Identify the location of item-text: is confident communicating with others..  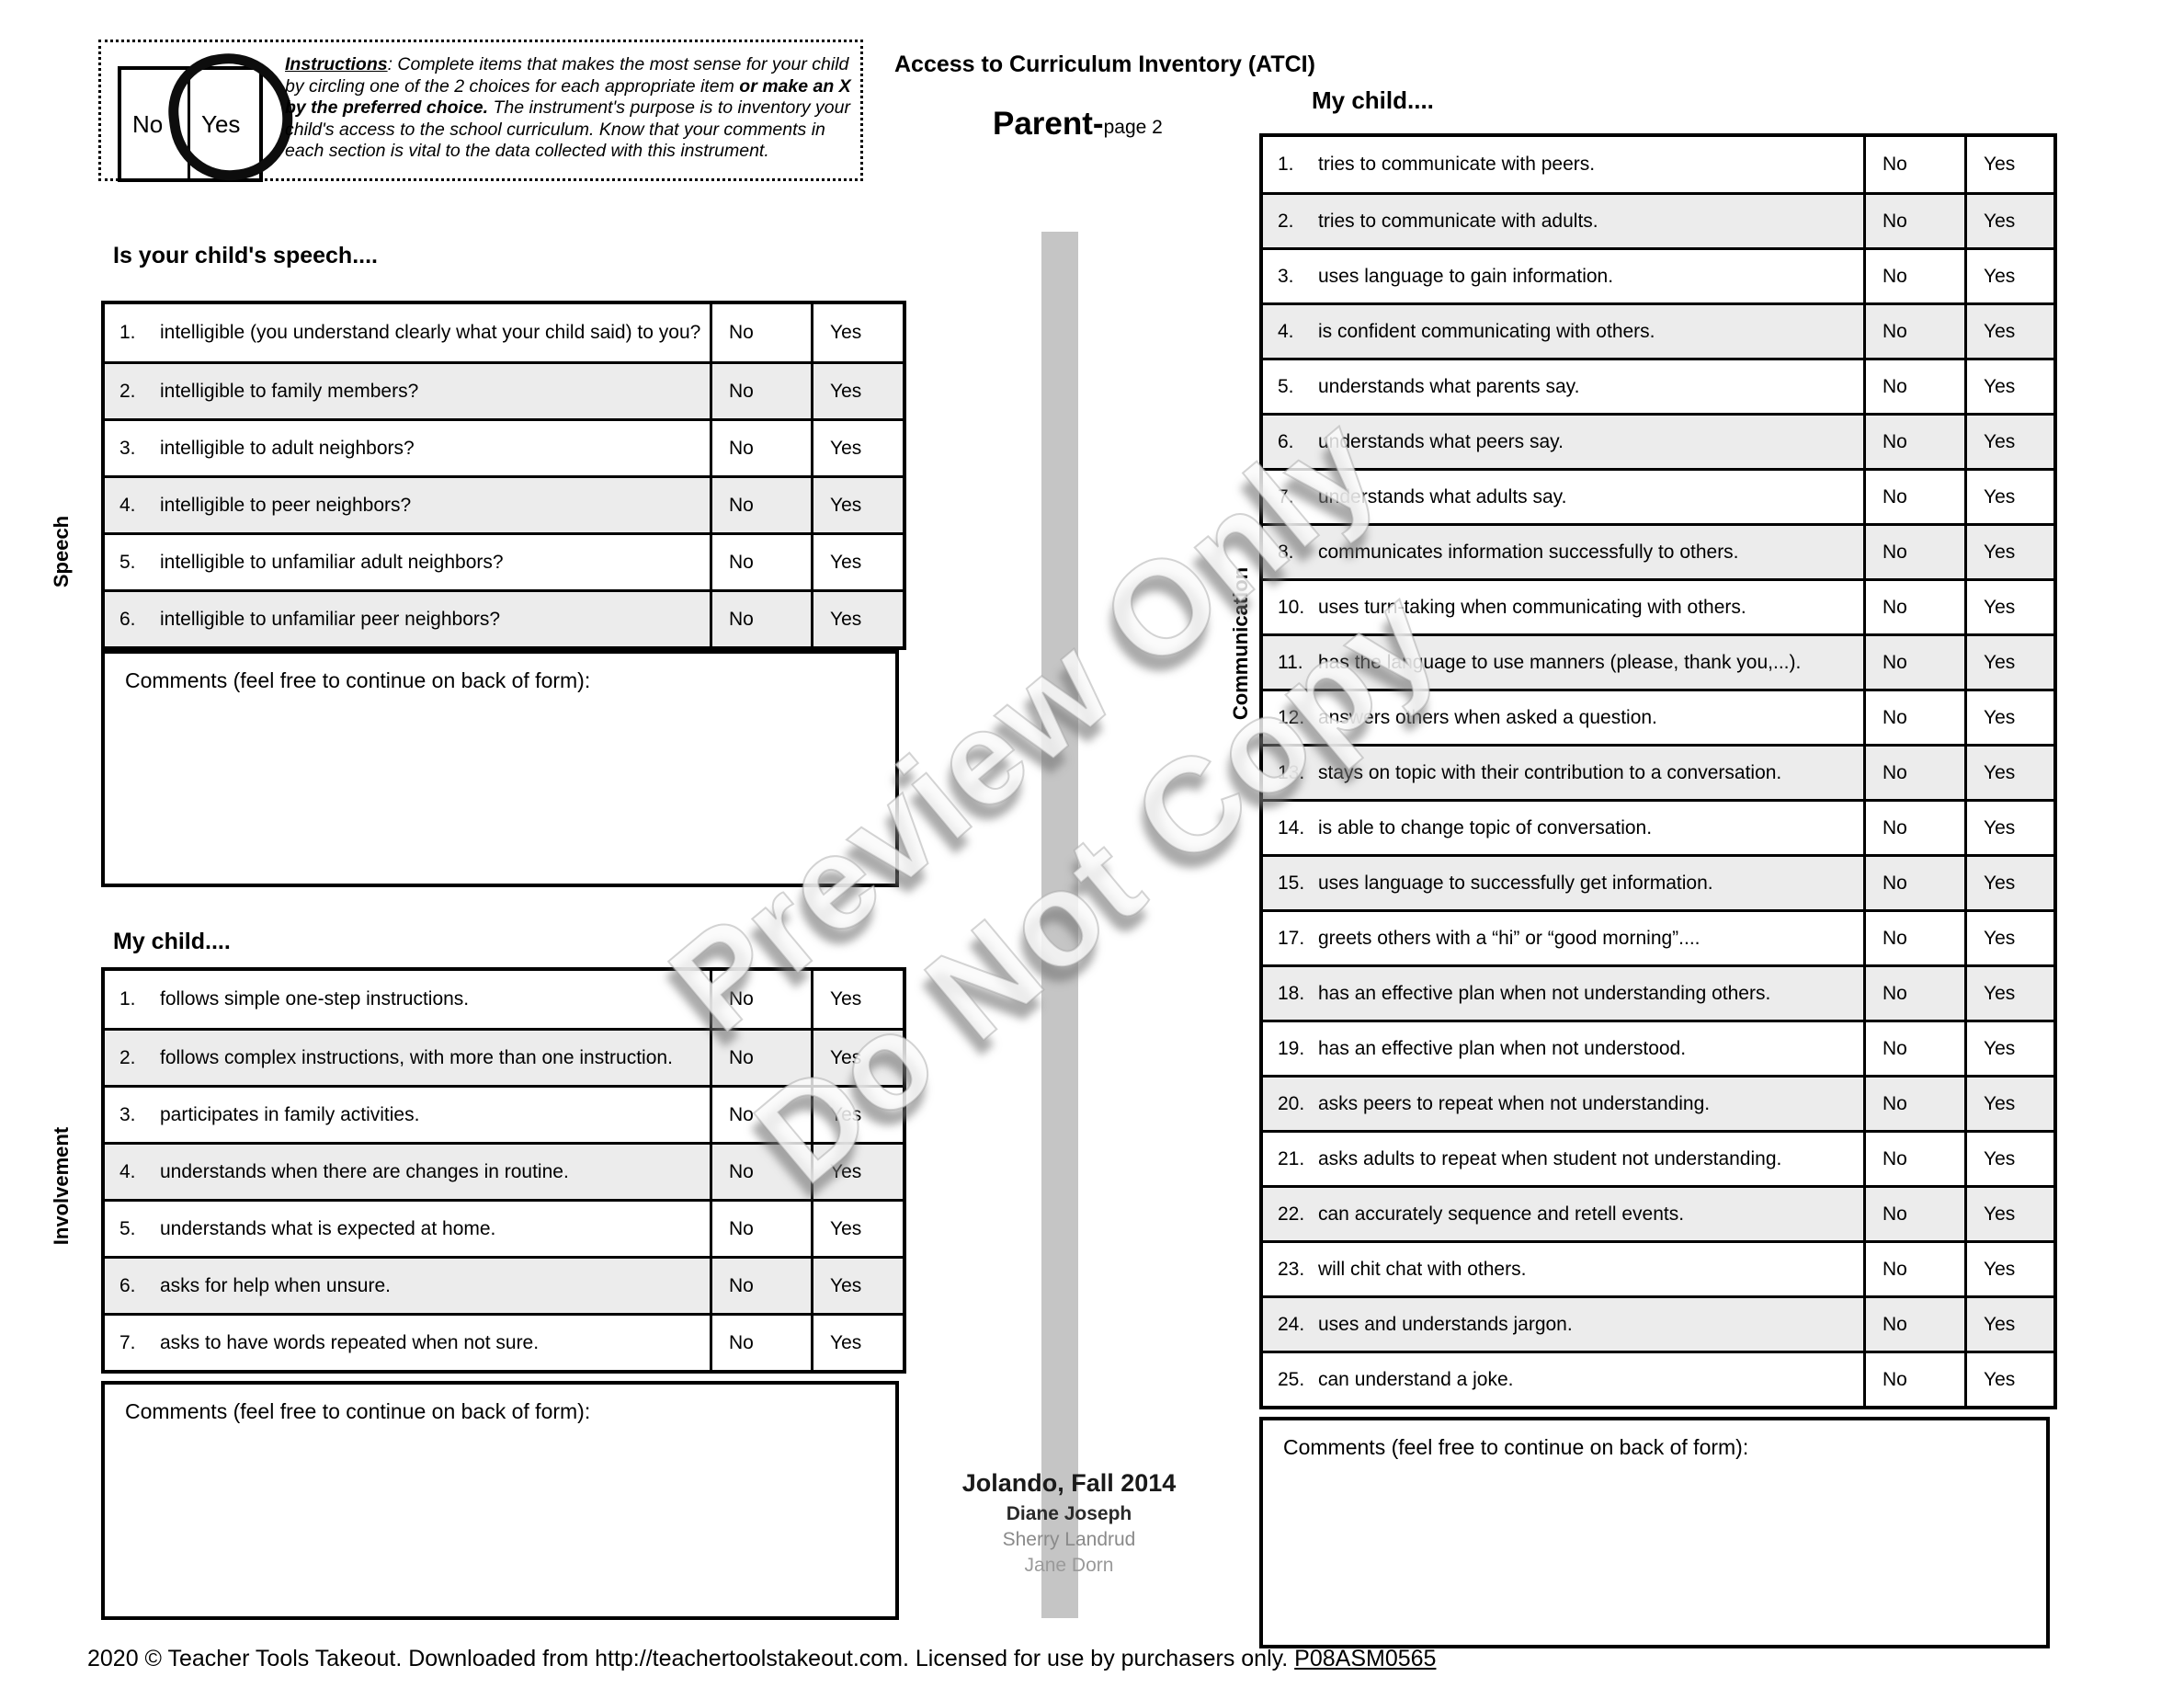
(1486, 331).